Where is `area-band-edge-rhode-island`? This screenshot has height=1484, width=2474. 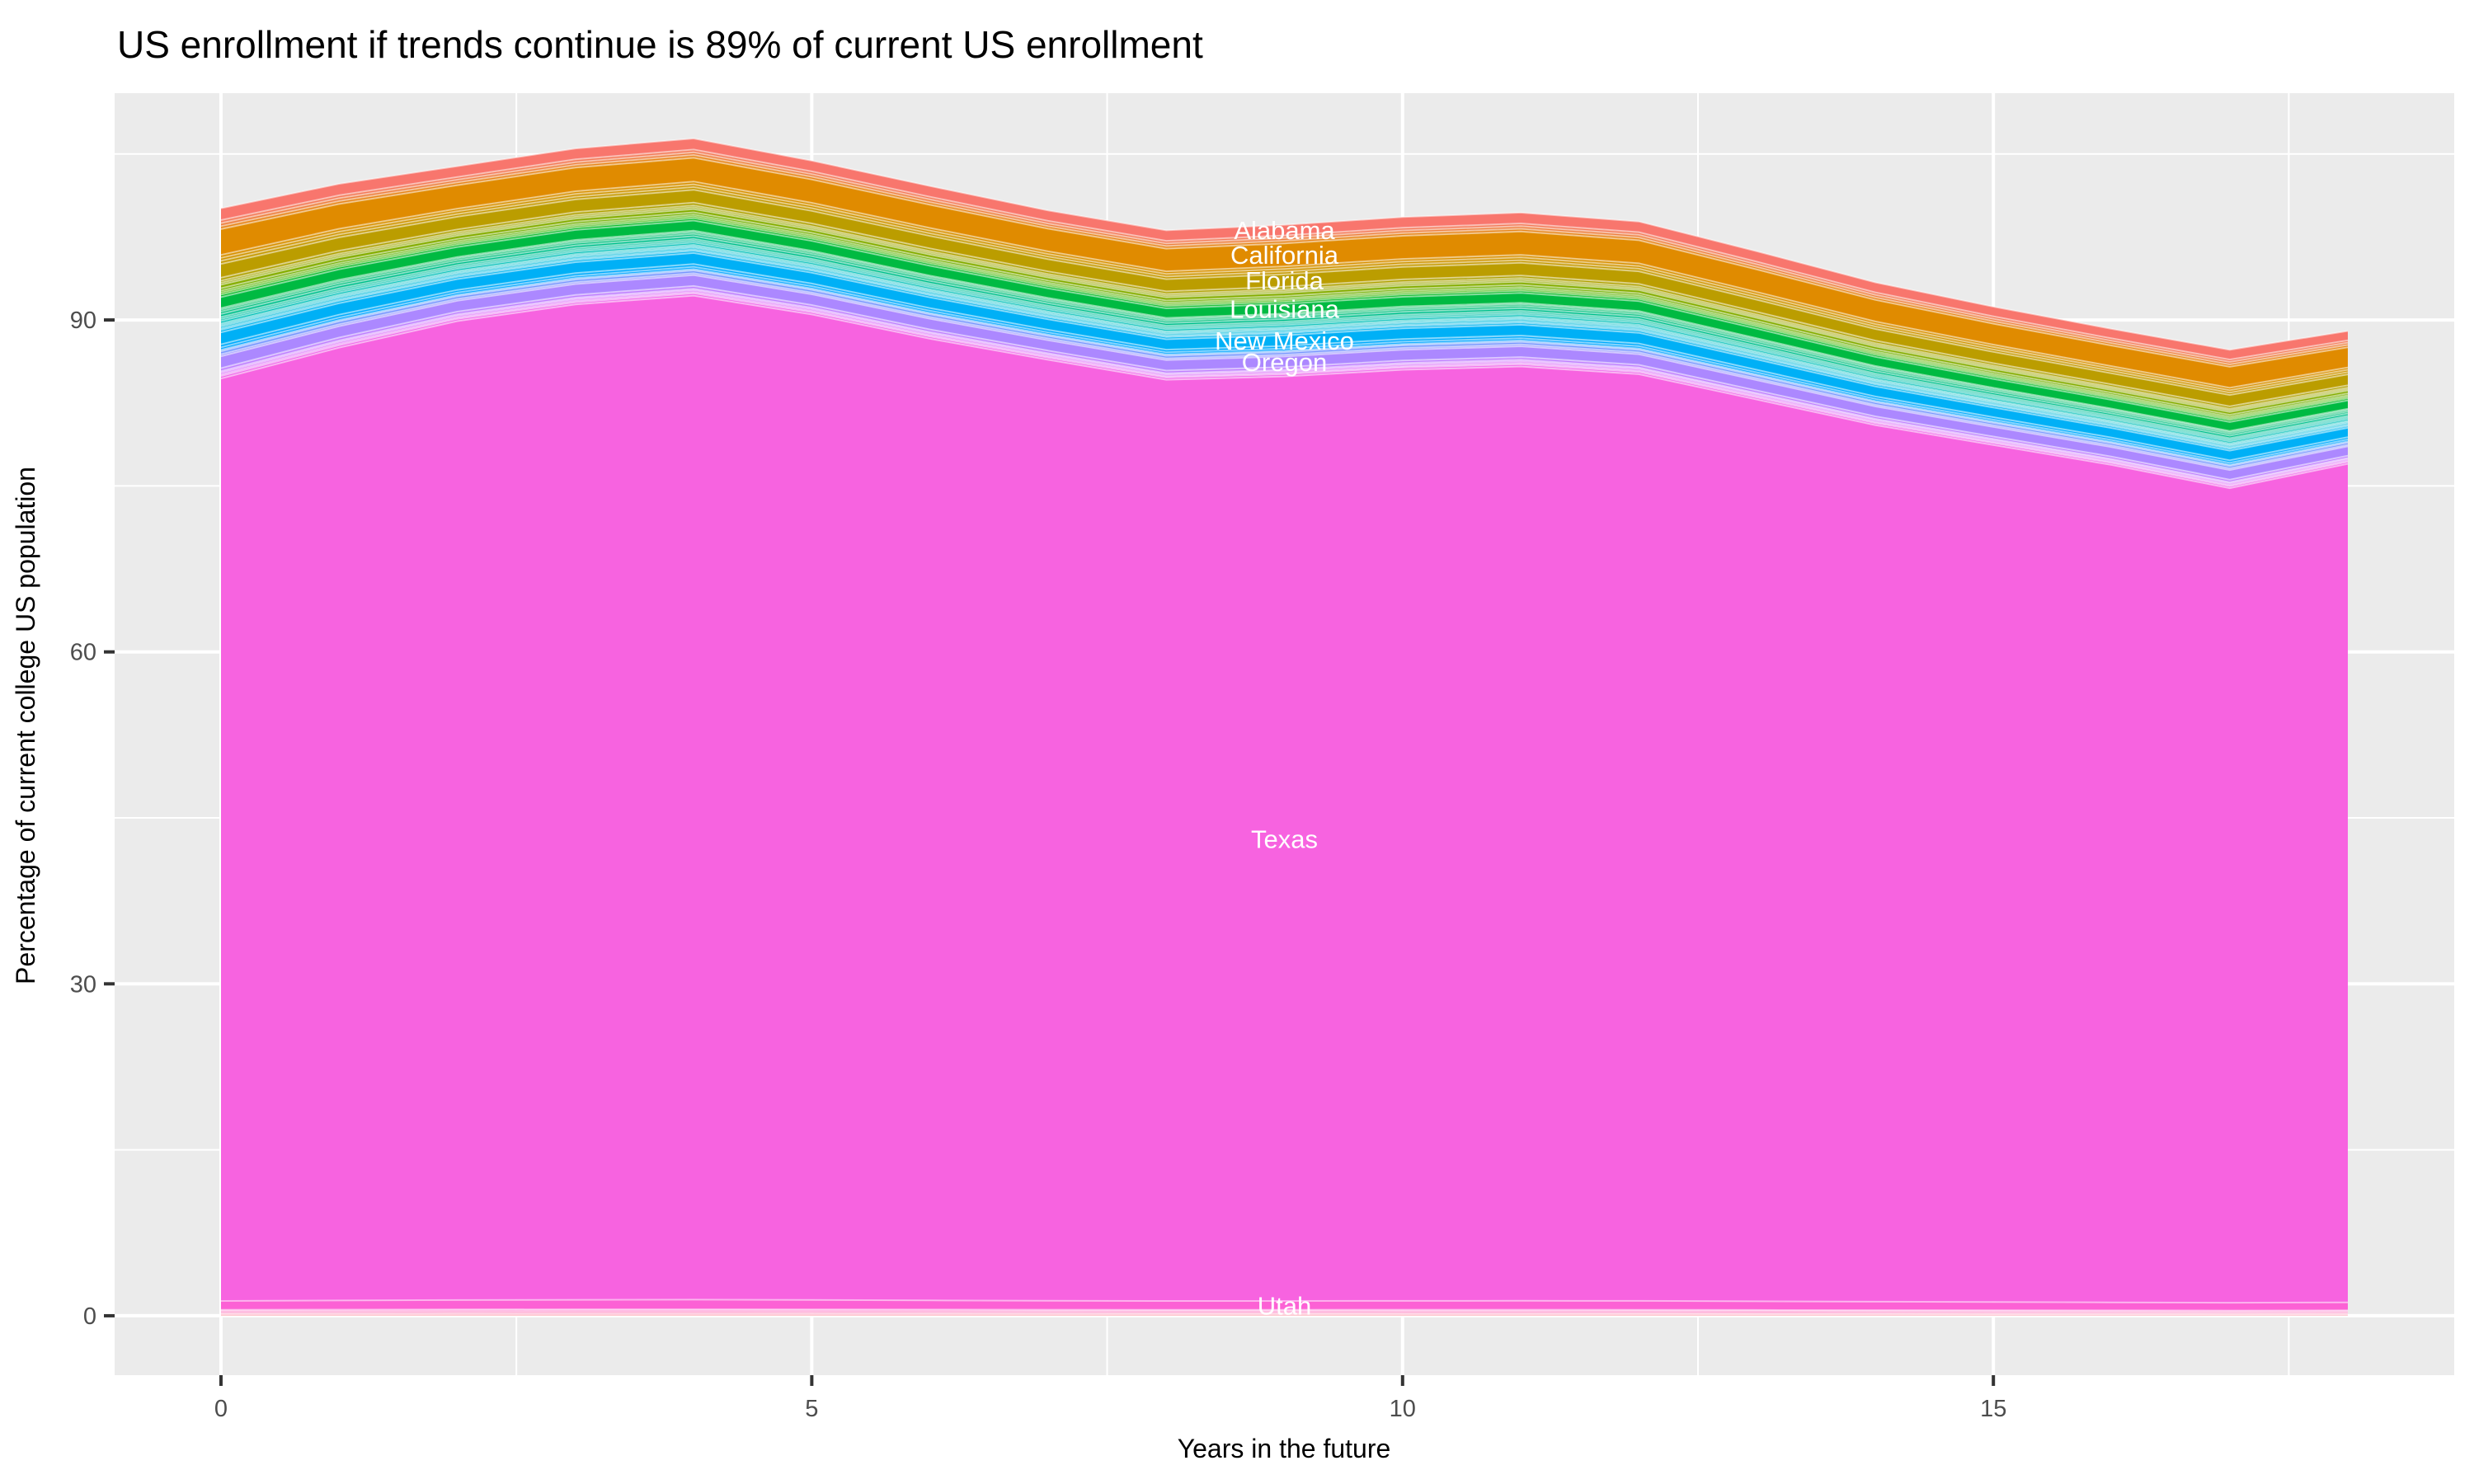
area-band-edge-rhode-island is located at coordinates (1284, 385).